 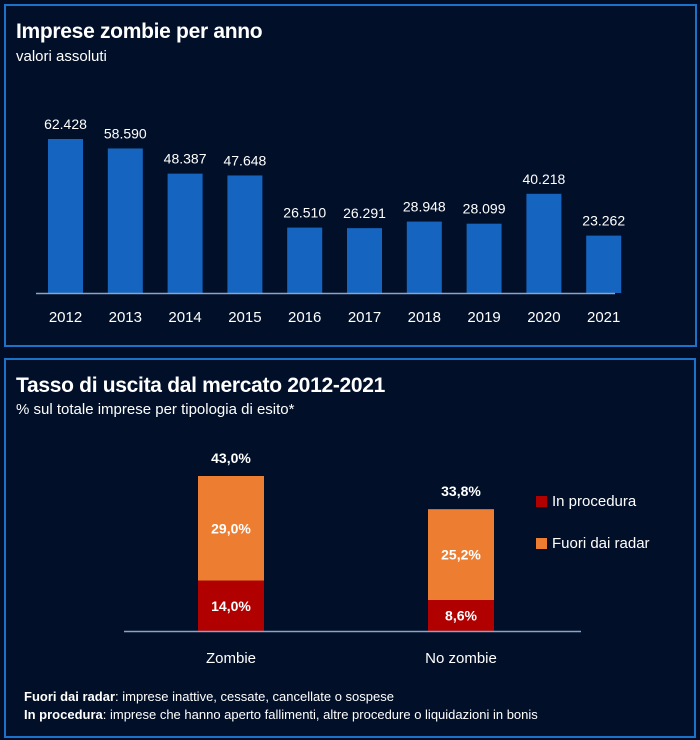 I want to click on x-tick-2021: 2021, so click(x=603, y=317).